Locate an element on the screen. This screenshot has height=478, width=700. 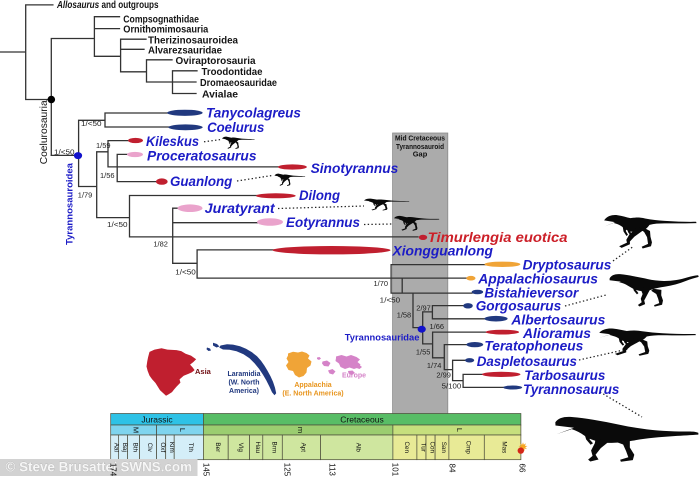
svg-text: Tur is located at coordinates (423, 447).